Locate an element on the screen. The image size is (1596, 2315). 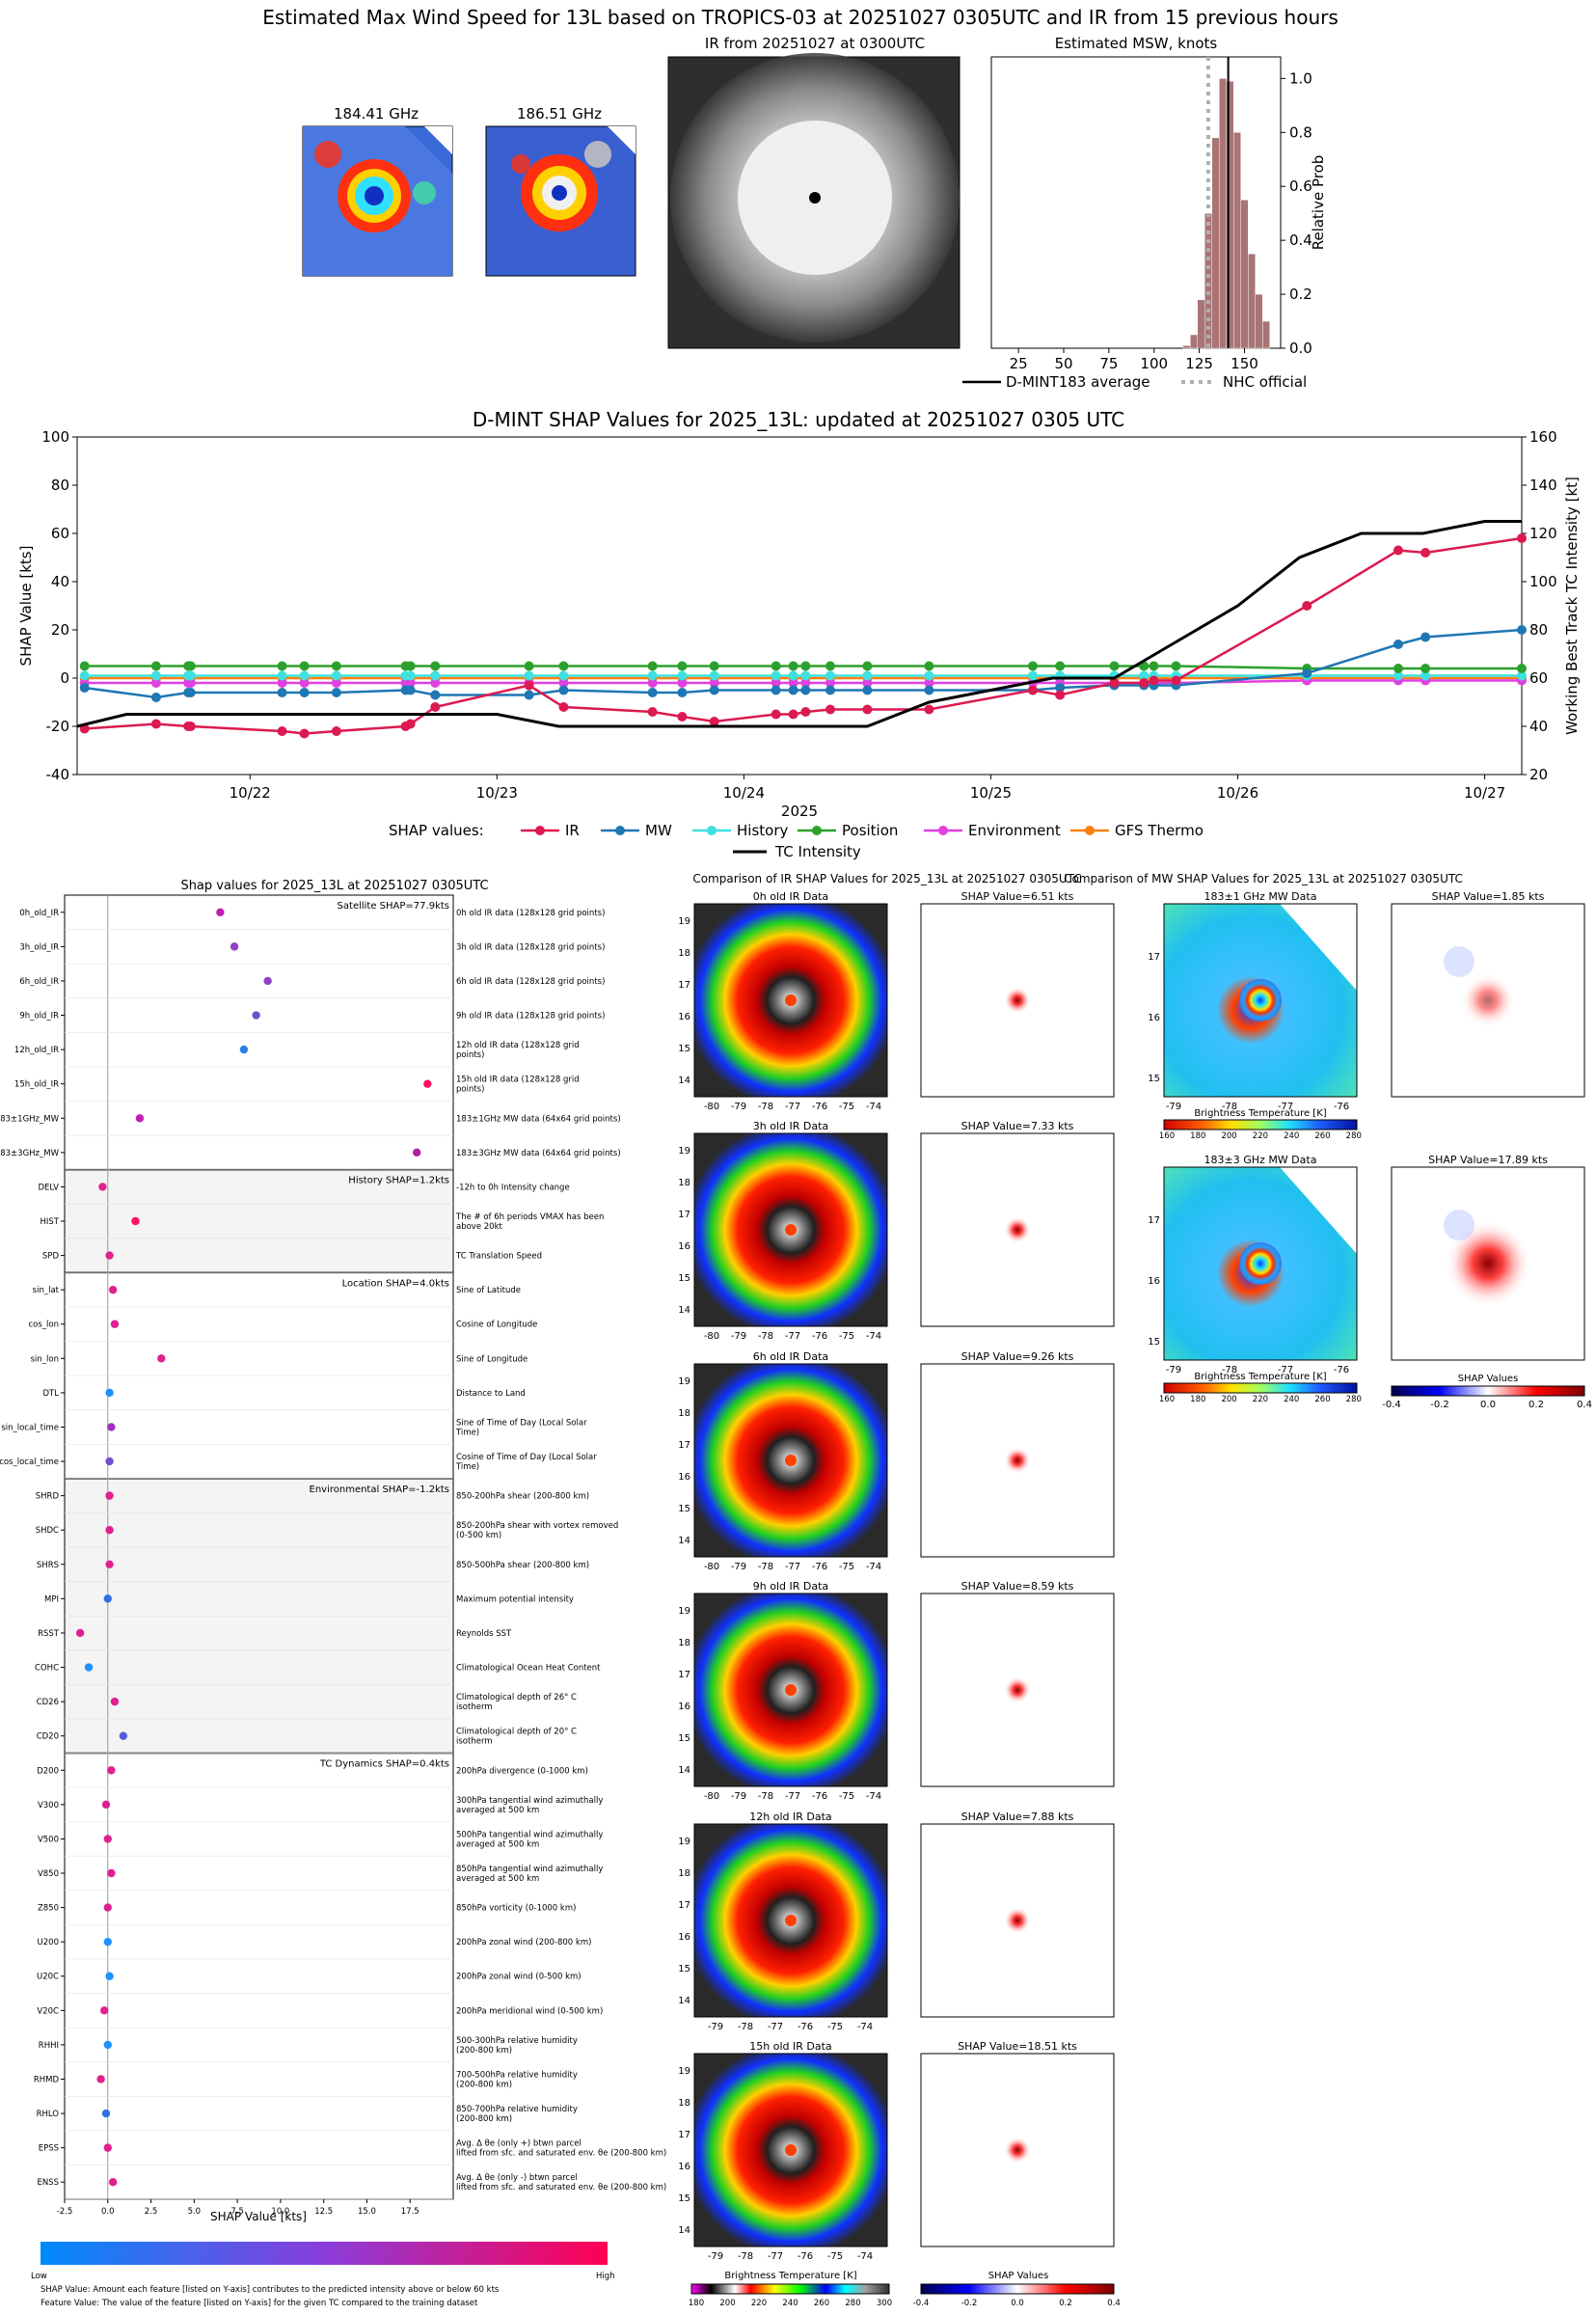
ir-colorbar-tick: 260 is located at coordinates (822, 2304).